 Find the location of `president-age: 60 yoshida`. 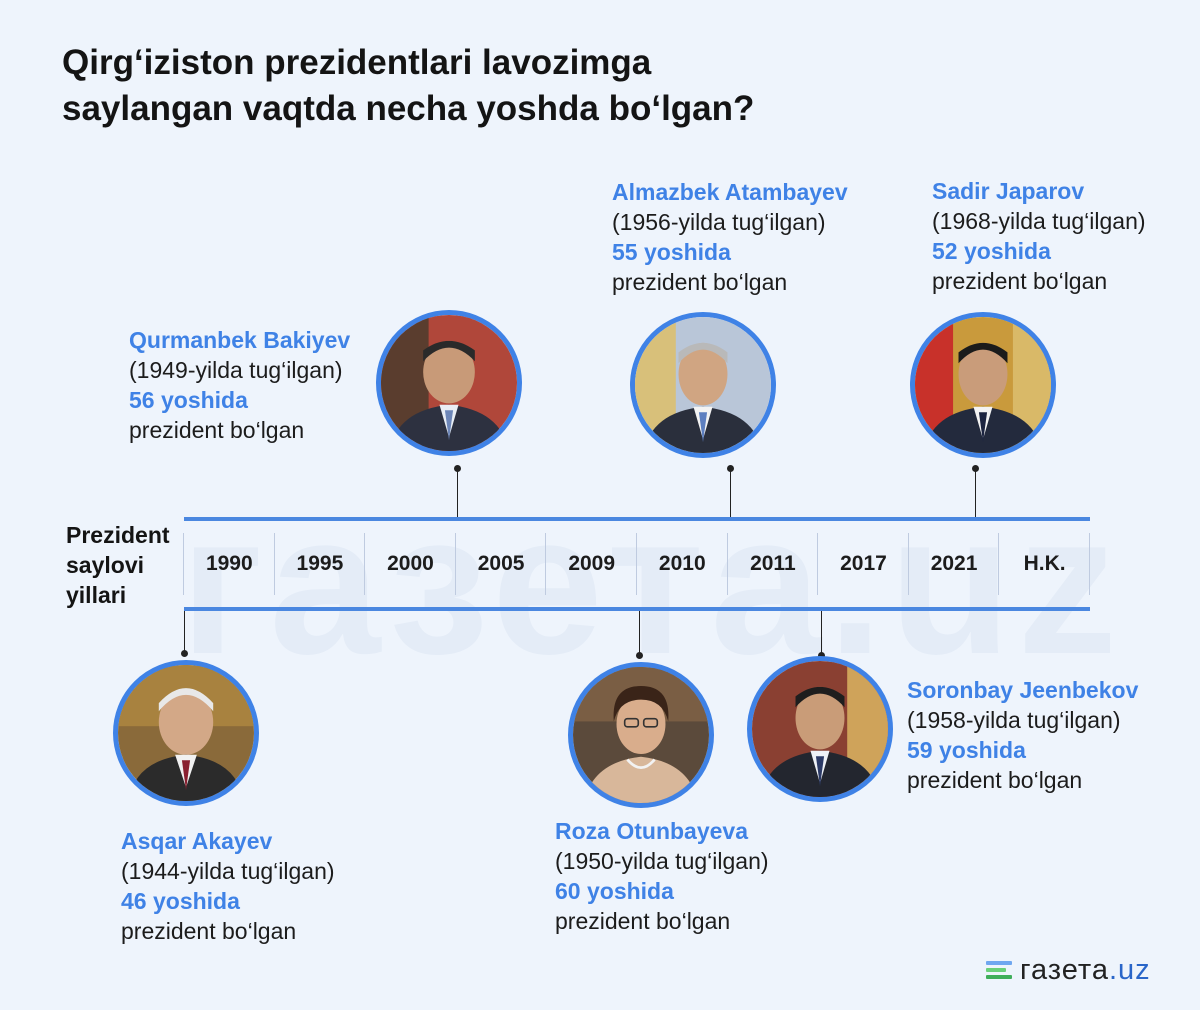

president-age: 60 yoshida is located at coordinates (614, 891).